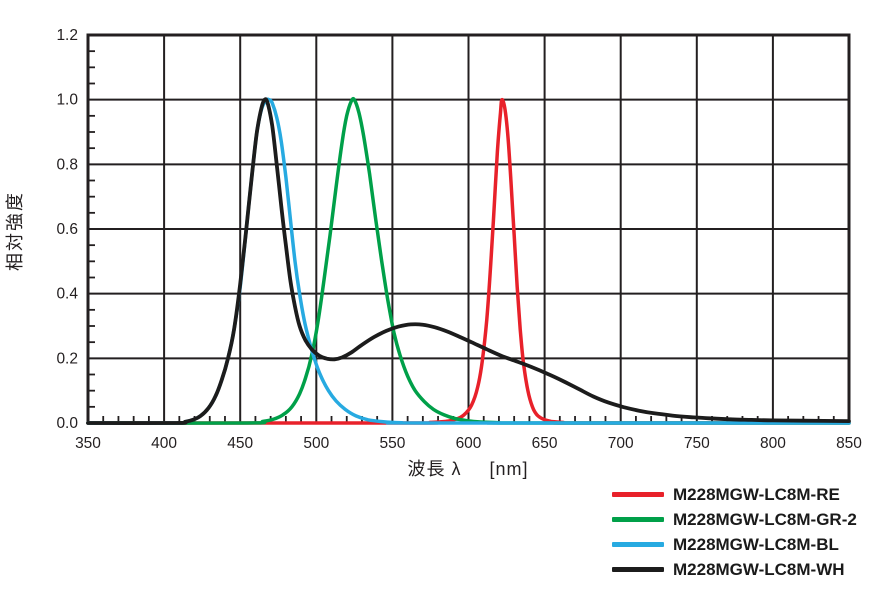 This screenshot has height=600, width=880. I want to click on x-tick-label: 400, so click(164, 443).